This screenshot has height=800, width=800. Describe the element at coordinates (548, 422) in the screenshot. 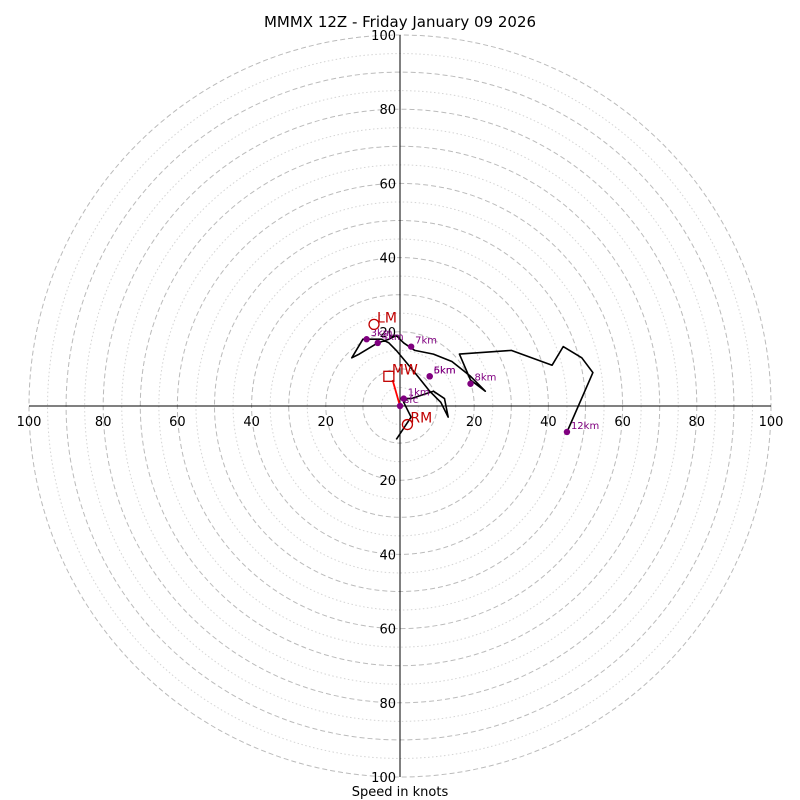

I see `tick-label-right-40: 40` at that location.